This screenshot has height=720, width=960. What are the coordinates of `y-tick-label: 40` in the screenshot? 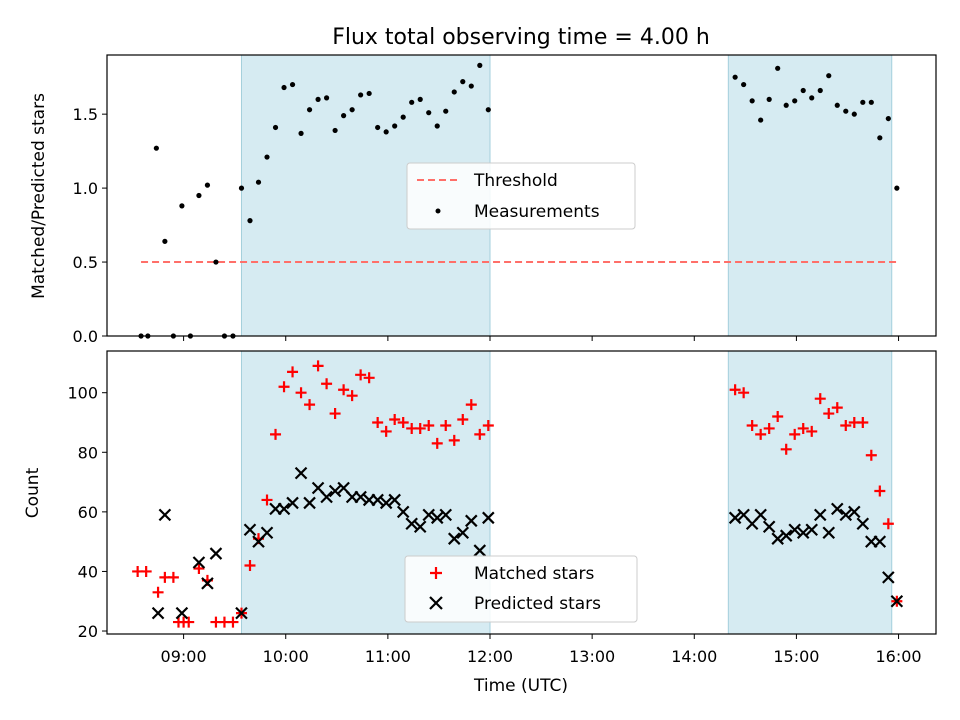 It's located at (88, 571).